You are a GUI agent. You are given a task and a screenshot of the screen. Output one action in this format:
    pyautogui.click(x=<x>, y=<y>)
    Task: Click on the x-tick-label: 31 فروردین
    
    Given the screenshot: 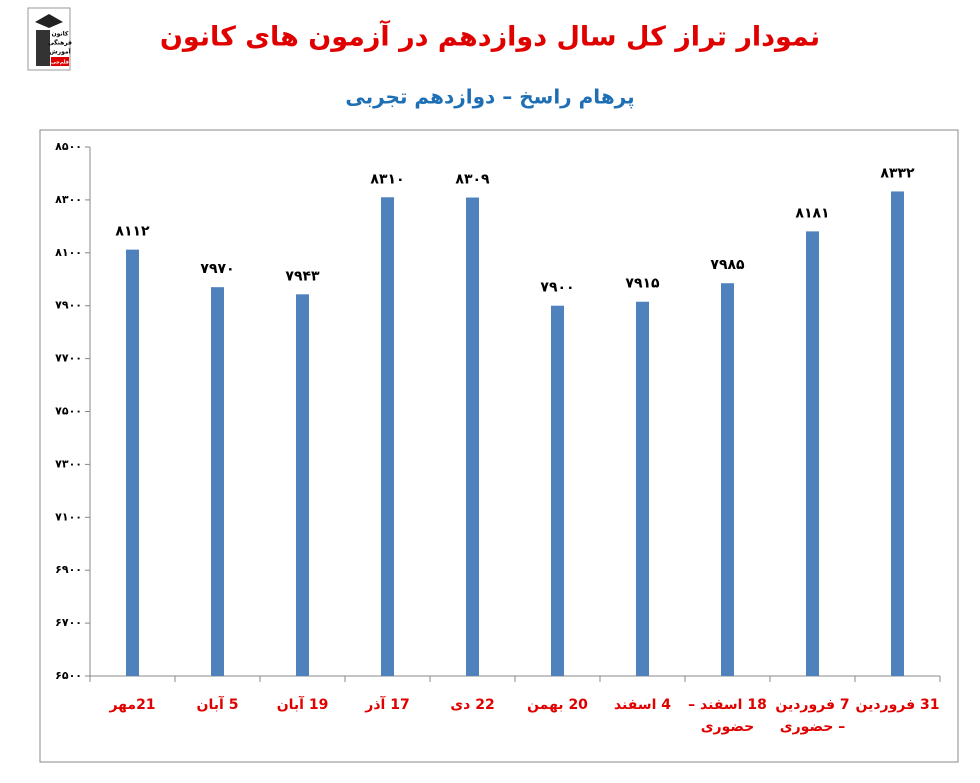 What is the action you would take?
    pyautogui.click(x=897, y=705)
    